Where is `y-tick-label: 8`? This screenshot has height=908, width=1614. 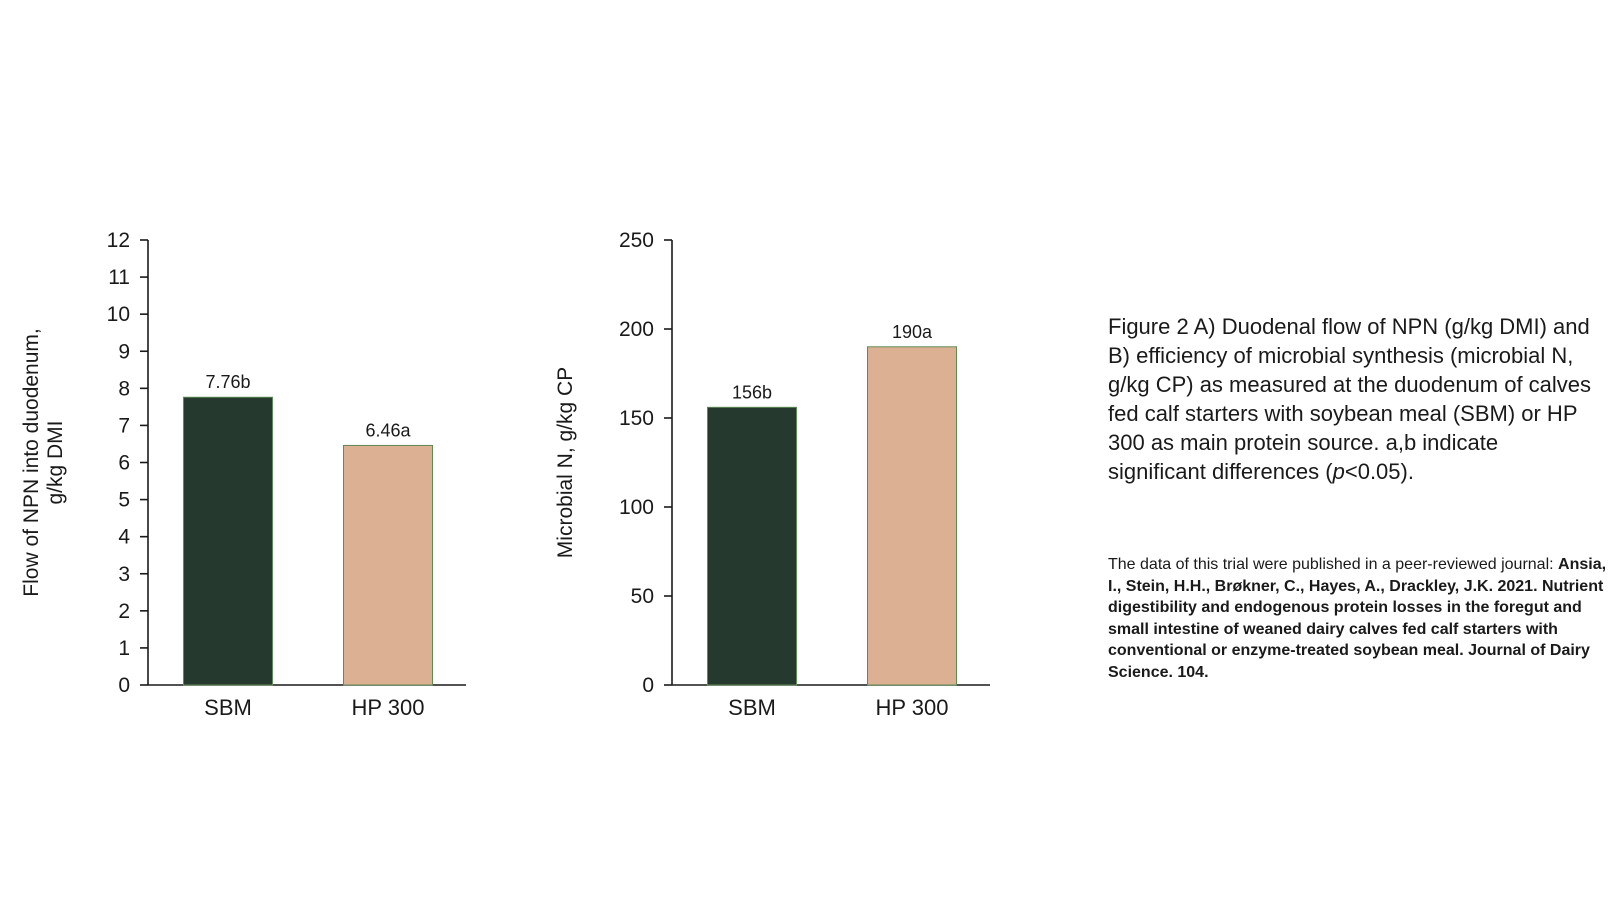 y-tick-label: 8 is located at coordinates (124, 388).